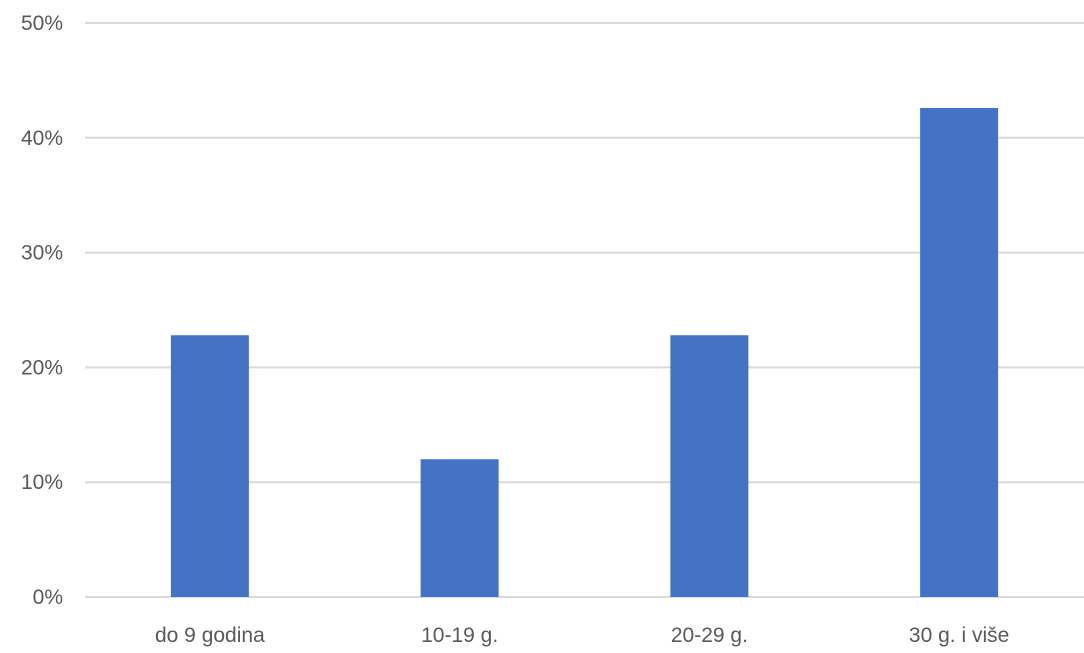 Image resolution: width=1084 pixels, height=653 pixels. What do you see at coordinates (42, 23) in the screenshot?
I see `y-tick-label: 50%` at bounding box center [42, 23].